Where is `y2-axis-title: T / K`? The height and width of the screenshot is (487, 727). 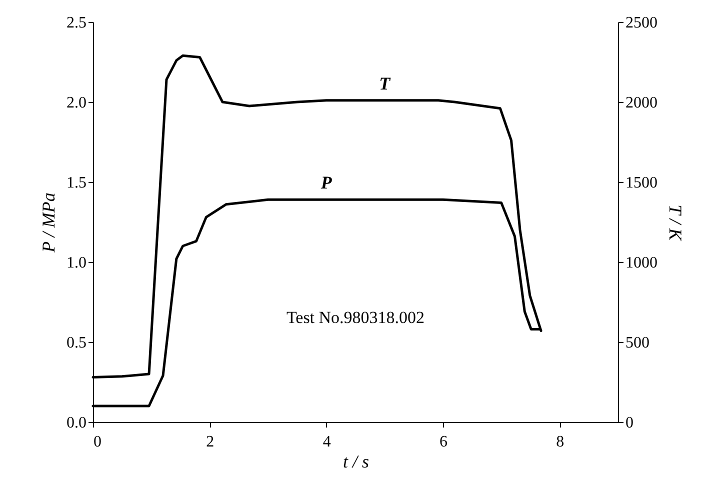
y2-axis-title: T / K is located at coordinates (676, 223).